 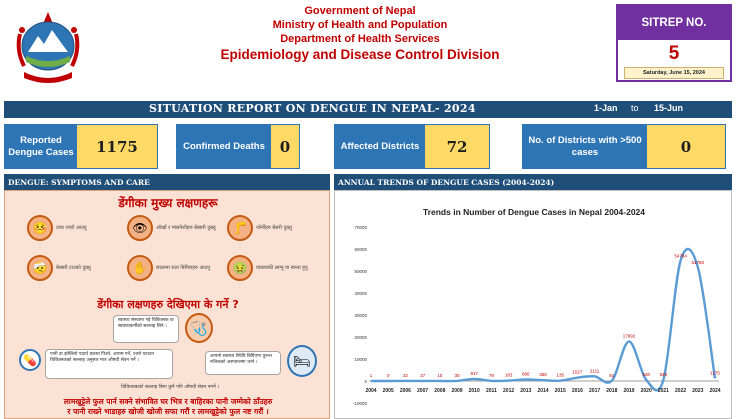 I want to click on x-tick-label: 2012, so click(x=508, y=391).